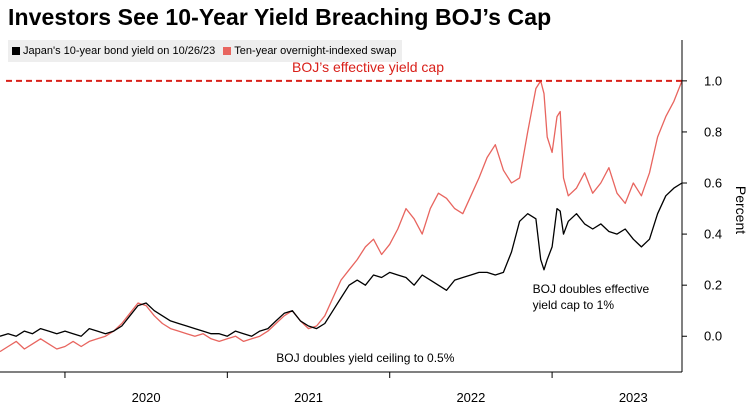  What do you see at coordinates (591, 289) in the screenshot?
I see `annotation-line: BOJ doubles effective` at bounding box center [591, 289].